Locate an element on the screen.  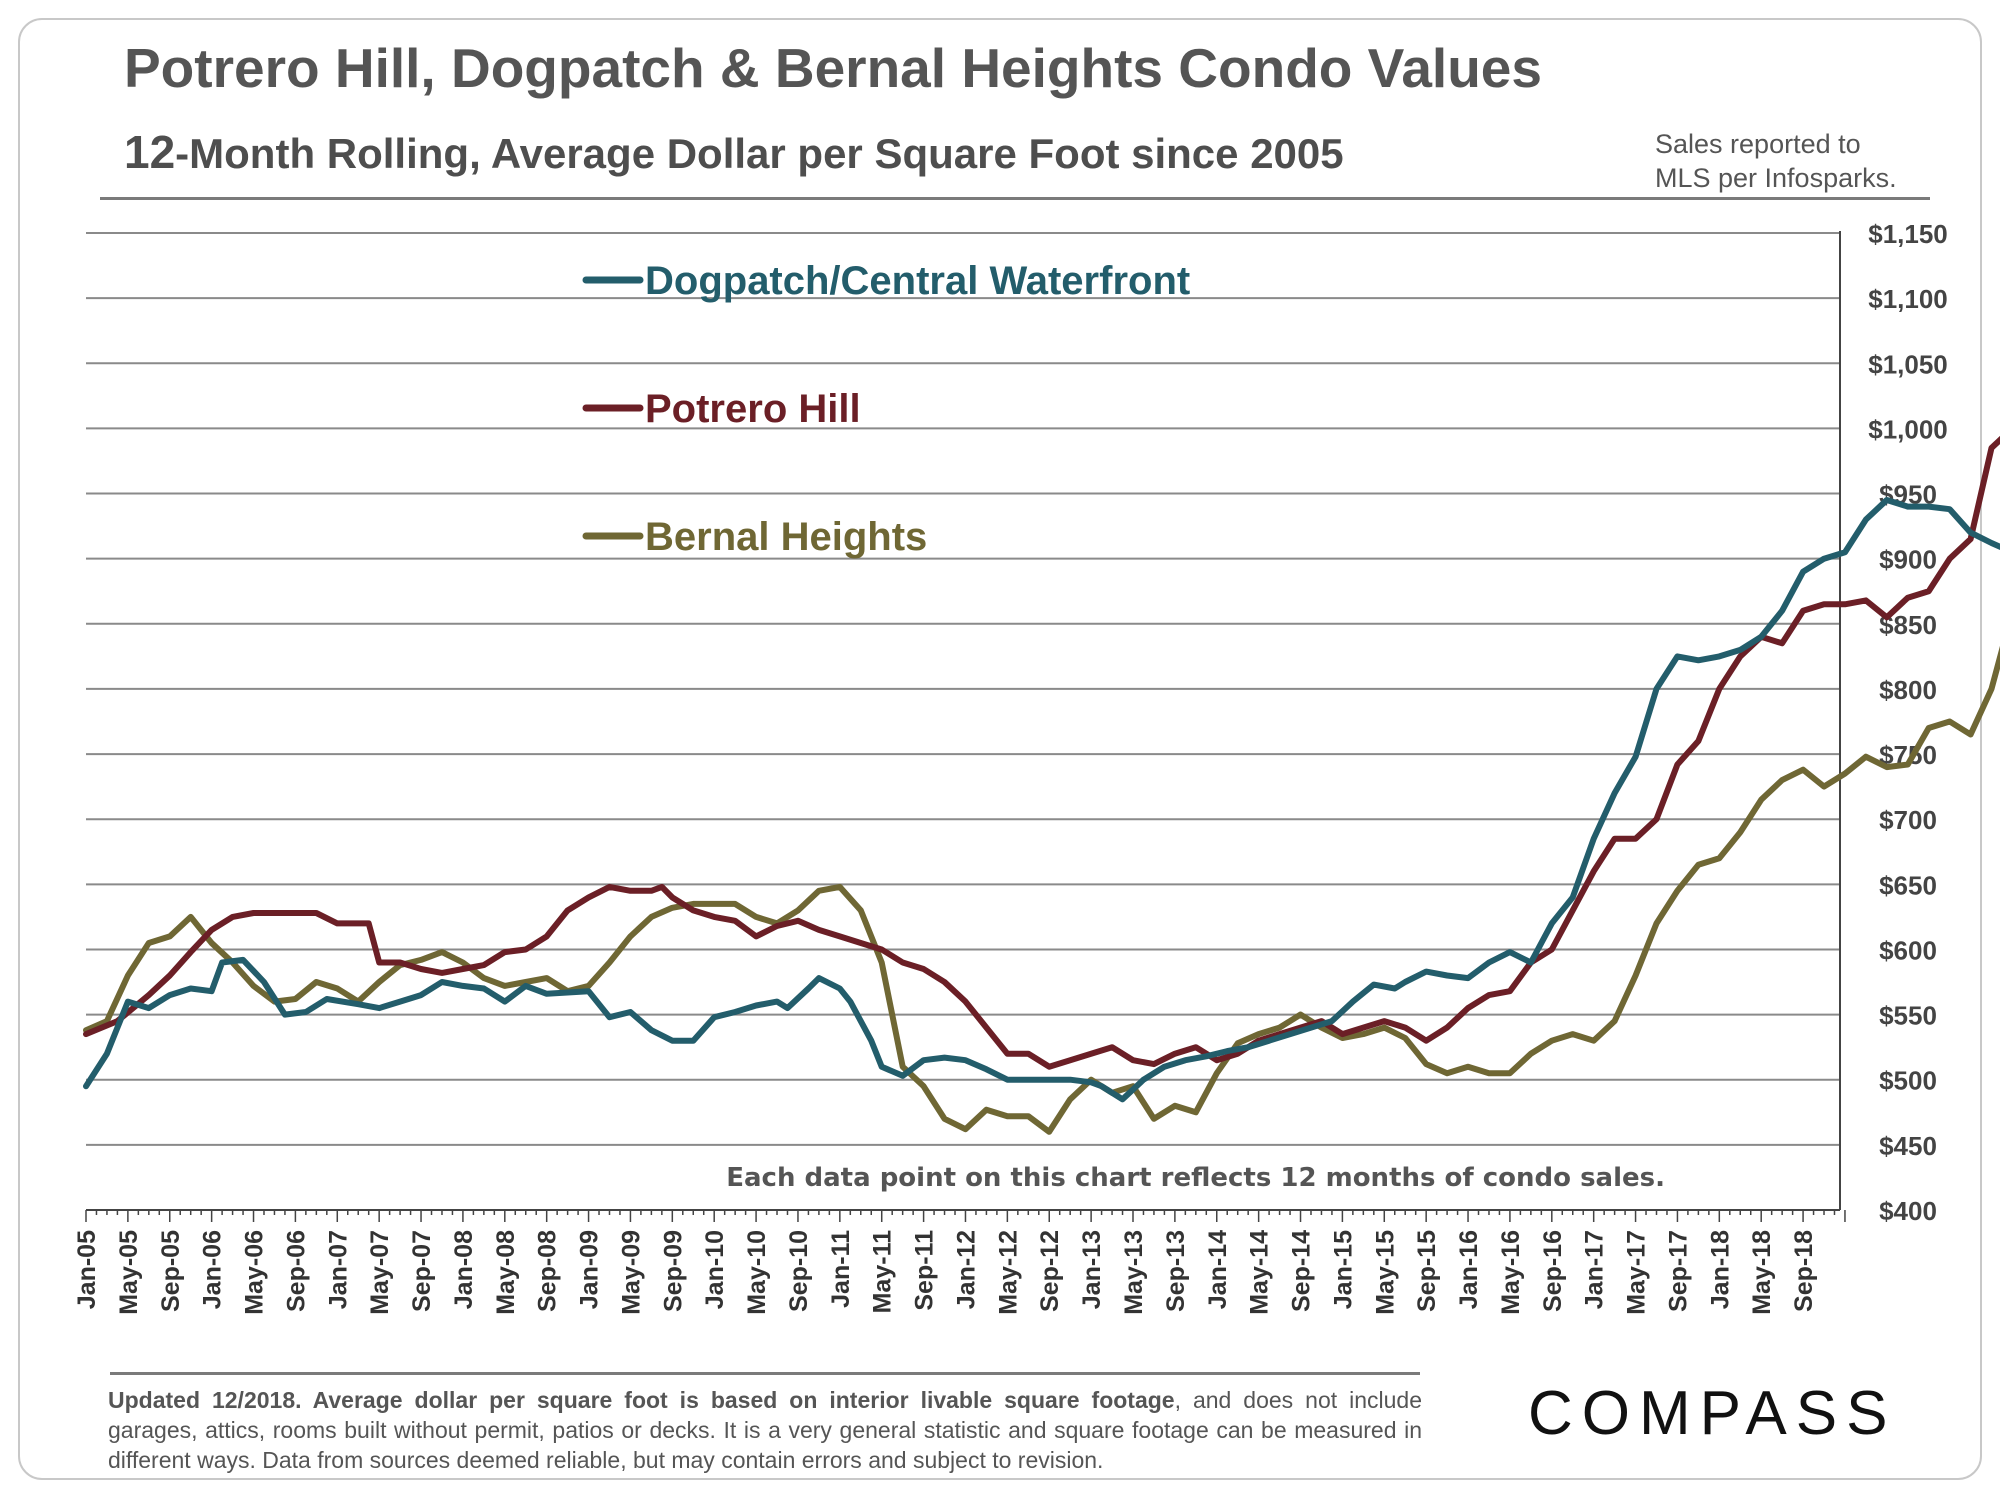
x-tick-label: May-16 is located at coordinates (1511, 1272).